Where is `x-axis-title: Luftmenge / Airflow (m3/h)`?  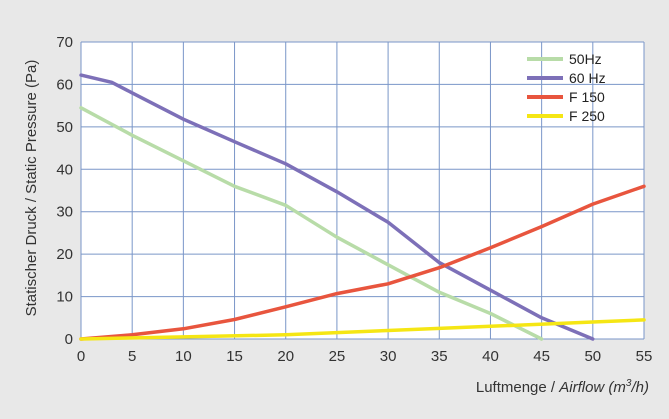
x-axis-title: Luftmenge / Airflow (m3/h) is located at coordinates (562, 387).